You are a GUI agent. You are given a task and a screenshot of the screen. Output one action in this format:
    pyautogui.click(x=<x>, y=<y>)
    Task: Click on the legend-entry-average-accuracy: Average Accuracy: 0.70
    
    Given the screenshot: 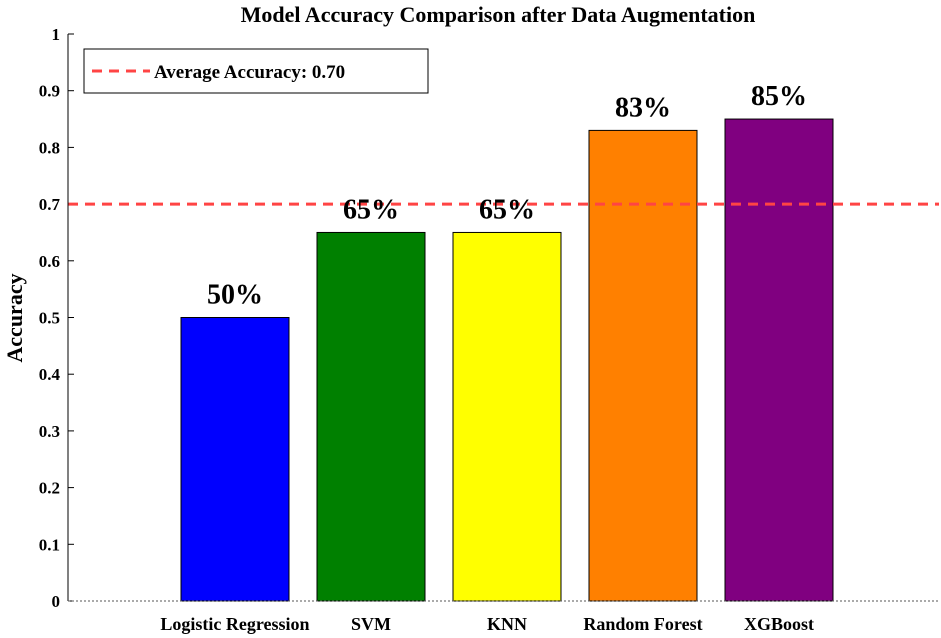 What is the action you would take?
    pyautogui.click(x=249, y=72)
    